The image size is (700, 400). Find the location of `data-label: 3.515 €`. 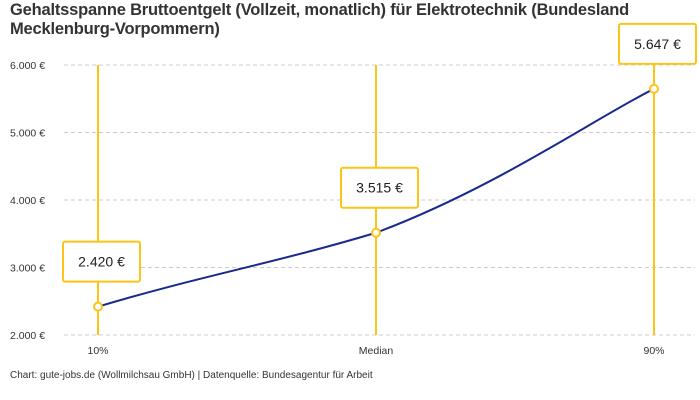

data-label: 3.515 € is located at coordinates (379, 188).